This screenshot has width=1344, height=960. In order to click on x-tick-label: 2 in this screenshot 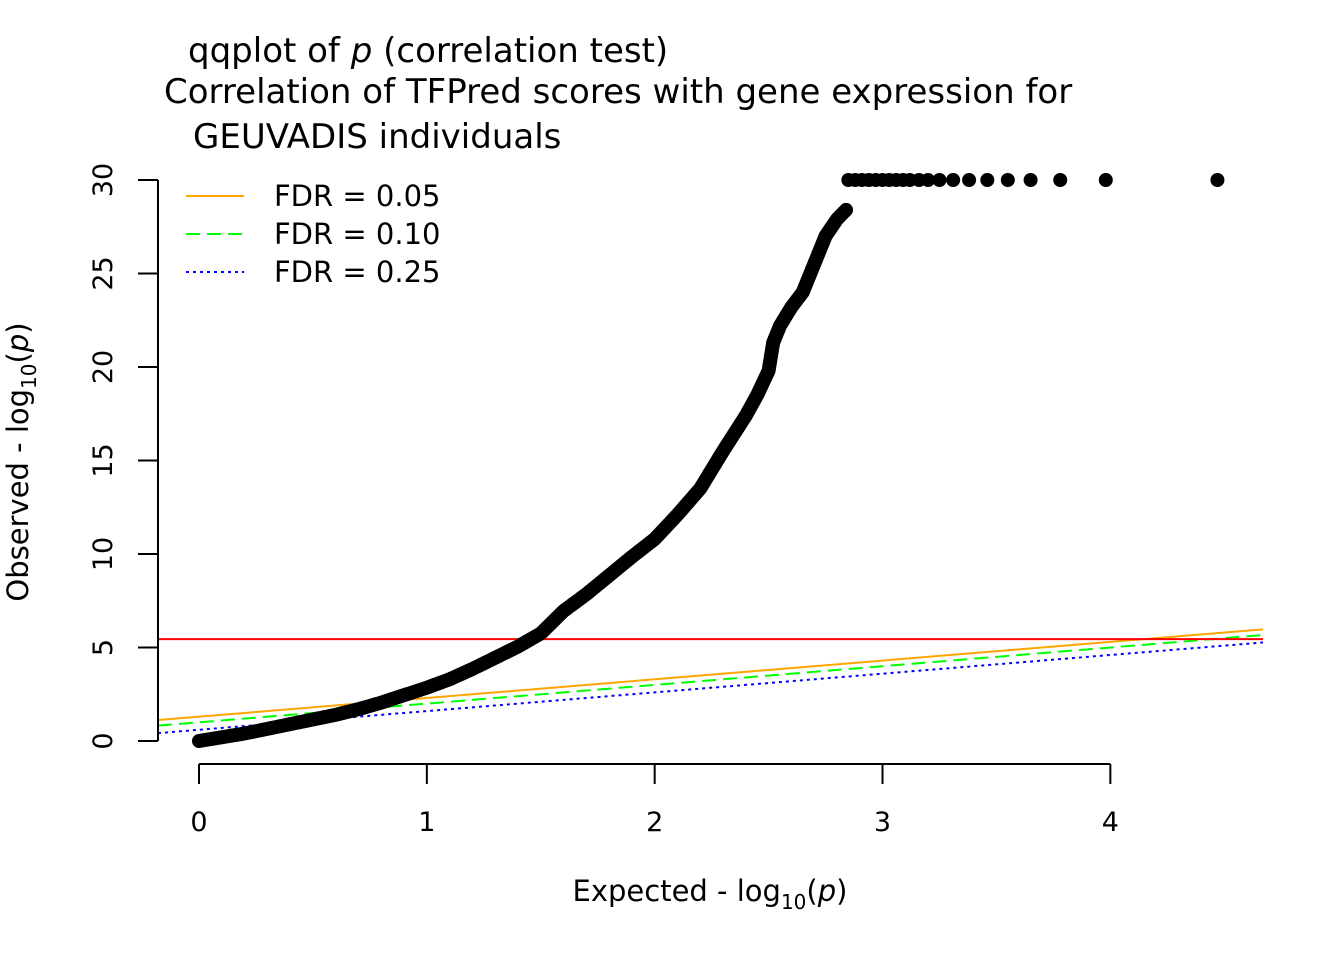, I will do `click(654, 822)`.